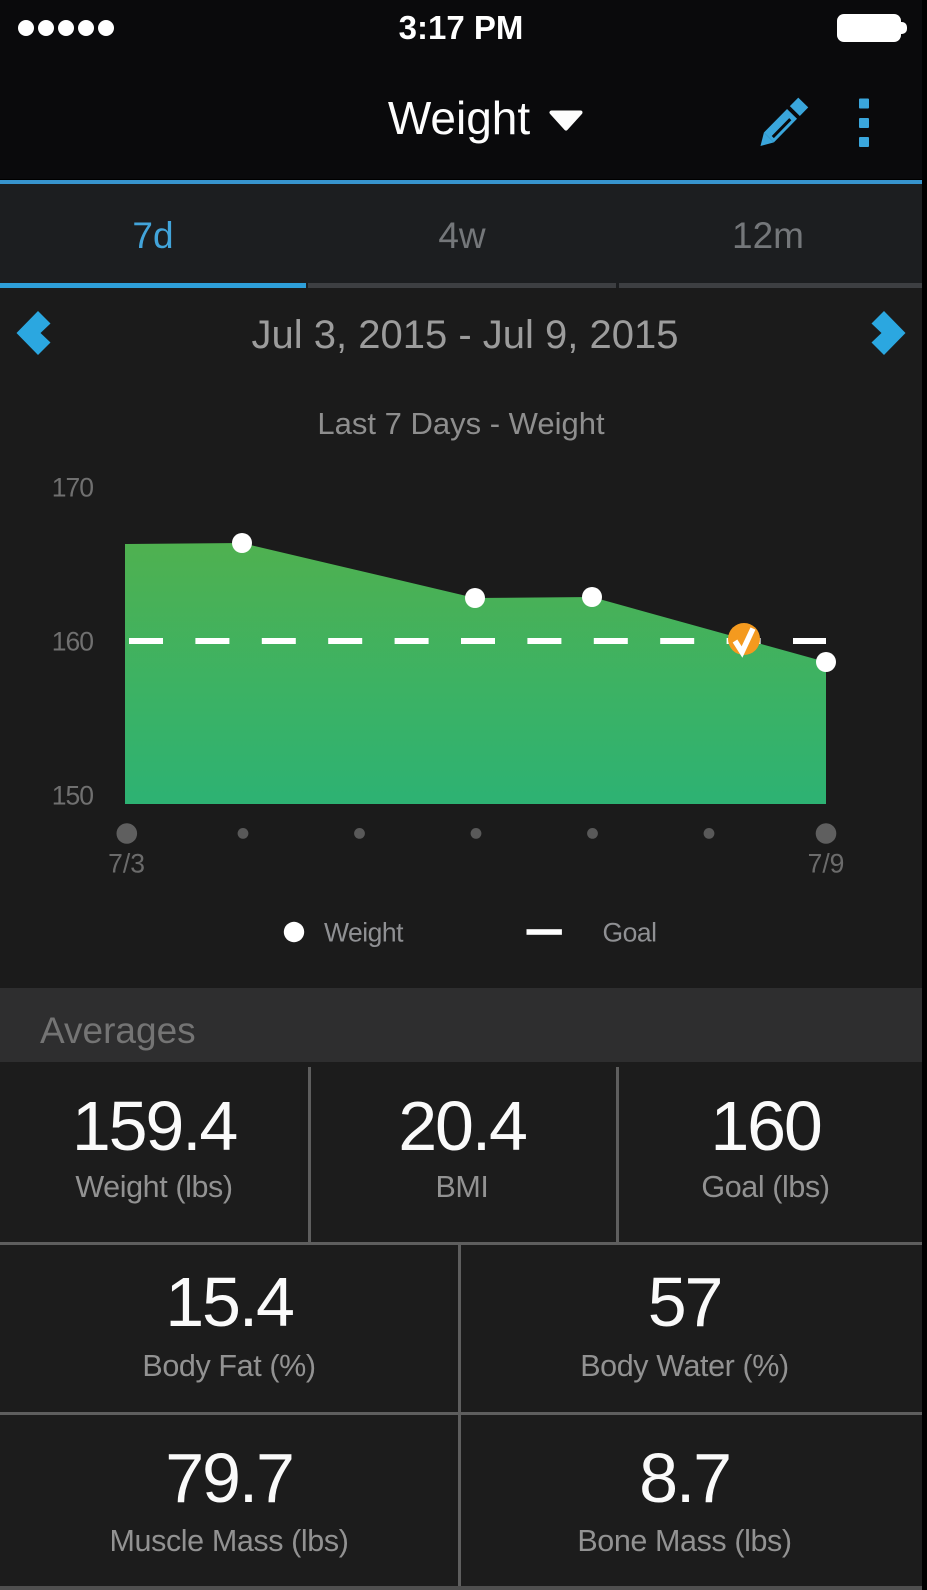  Describe the element at coordinates (826, 863) in the screenshot. I see `svg-text: 7/9` at that location.